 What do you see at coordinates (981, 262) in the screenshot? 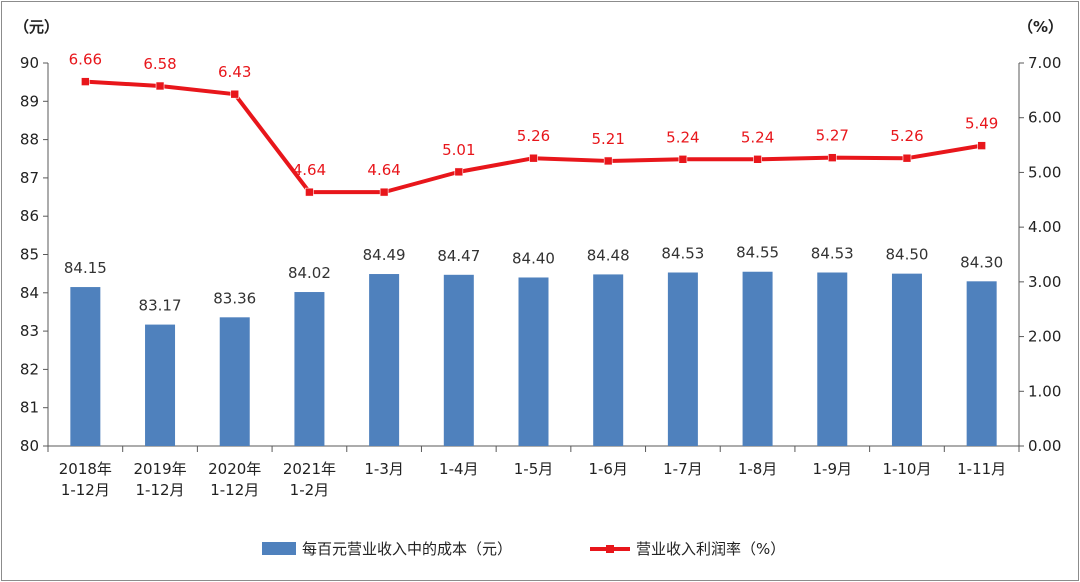
I see `bar-value-label: 84.30` at bounding box center [981, 262].